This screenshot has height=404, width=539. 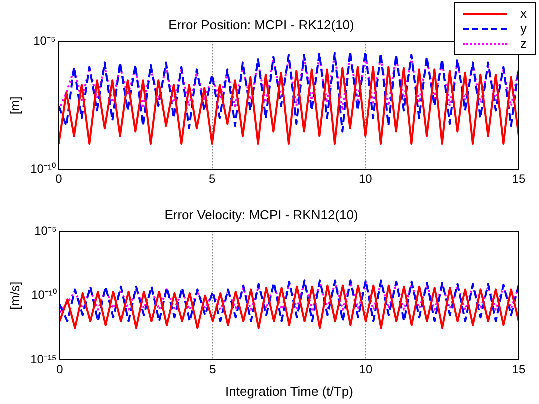 What do you see at coordinates (261, 24) in the screenshot?
I see `chart-title: Error Position: MCPI - RK12(10)` at bounding box center [261, 24].